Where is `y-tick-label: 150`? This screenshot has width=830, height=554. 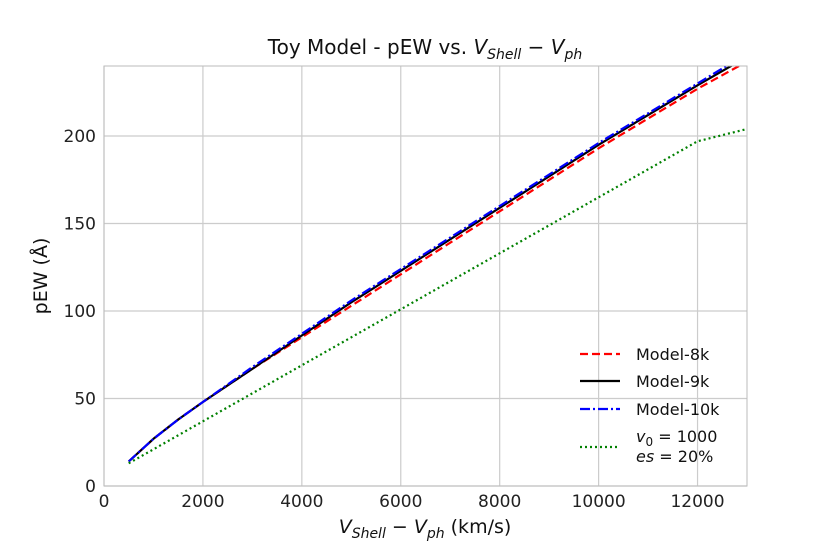
y-tick-label: 150 is located at coordinates (80, 225).